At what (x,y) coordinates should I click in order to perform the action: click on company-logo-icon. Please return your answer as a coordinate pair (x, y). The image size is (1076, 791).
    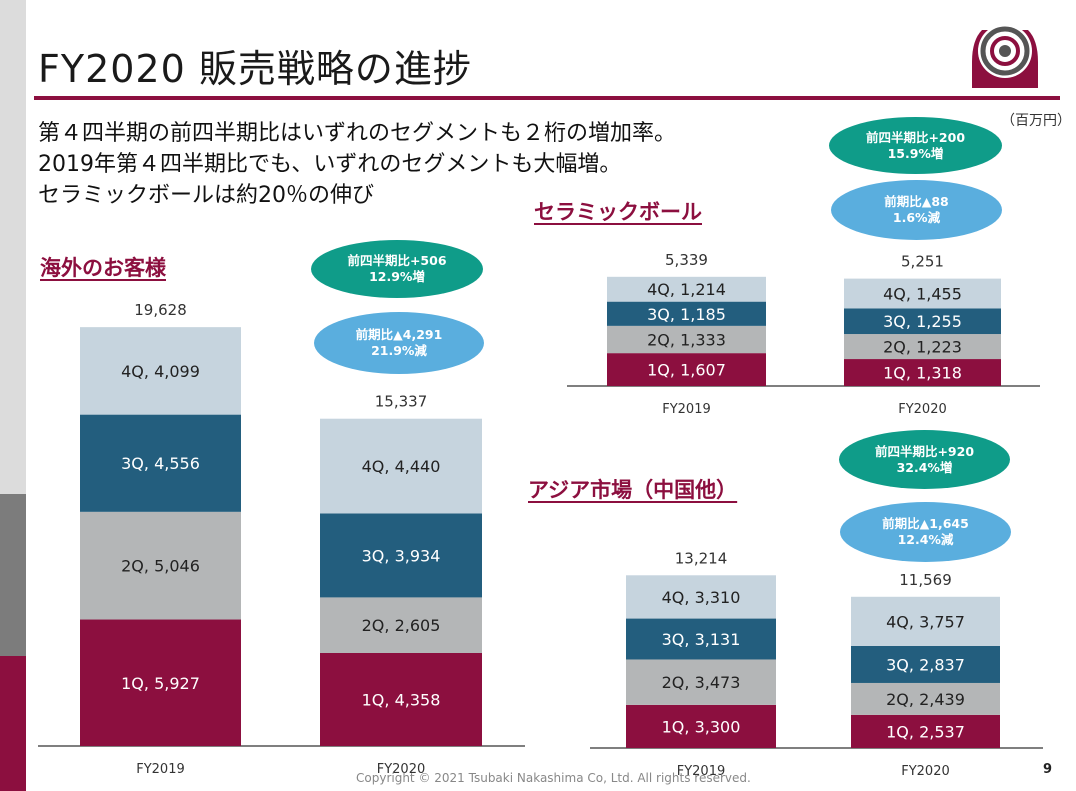
    Looking at the image, I should click on (1005, 56).